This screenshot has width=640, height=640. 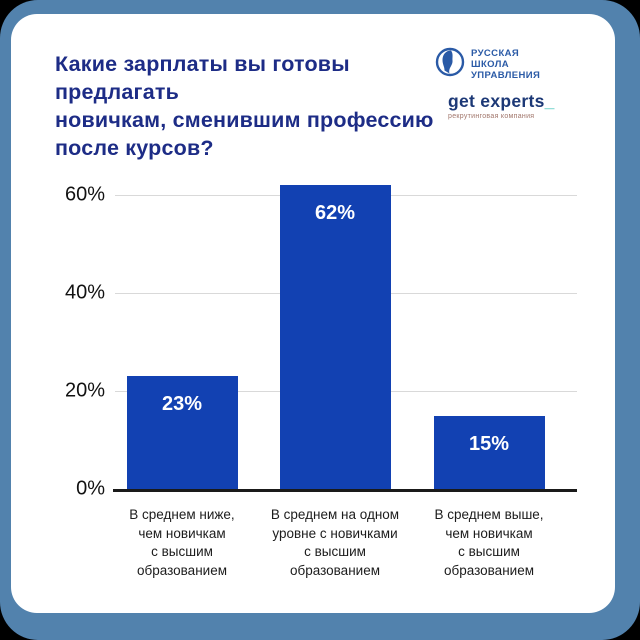 What do you see at coordinates (134, 148) in the screenshot?
I see `title-line: после курсов?` at bounding box center [134, 148].